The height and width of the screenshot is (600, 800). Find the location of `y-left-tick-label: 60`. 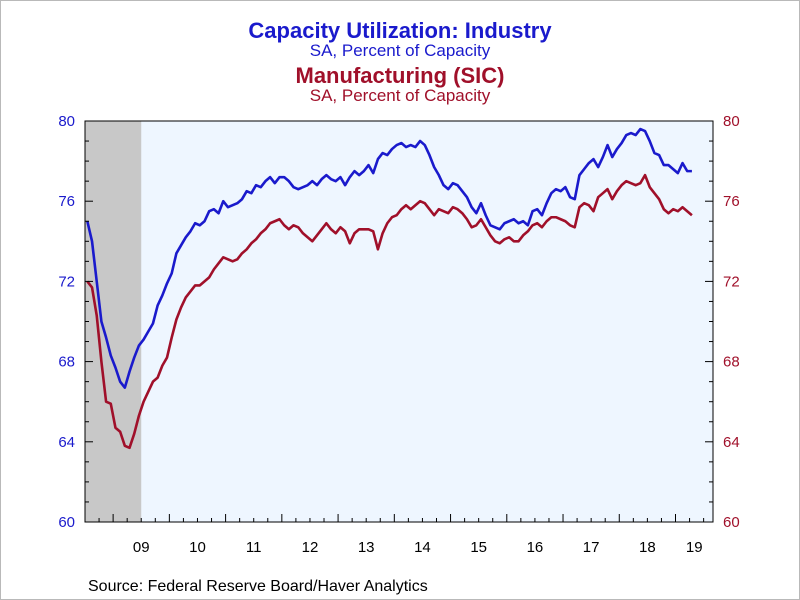

y-left-tick-label: 60 is located at coordinates (66, 522).